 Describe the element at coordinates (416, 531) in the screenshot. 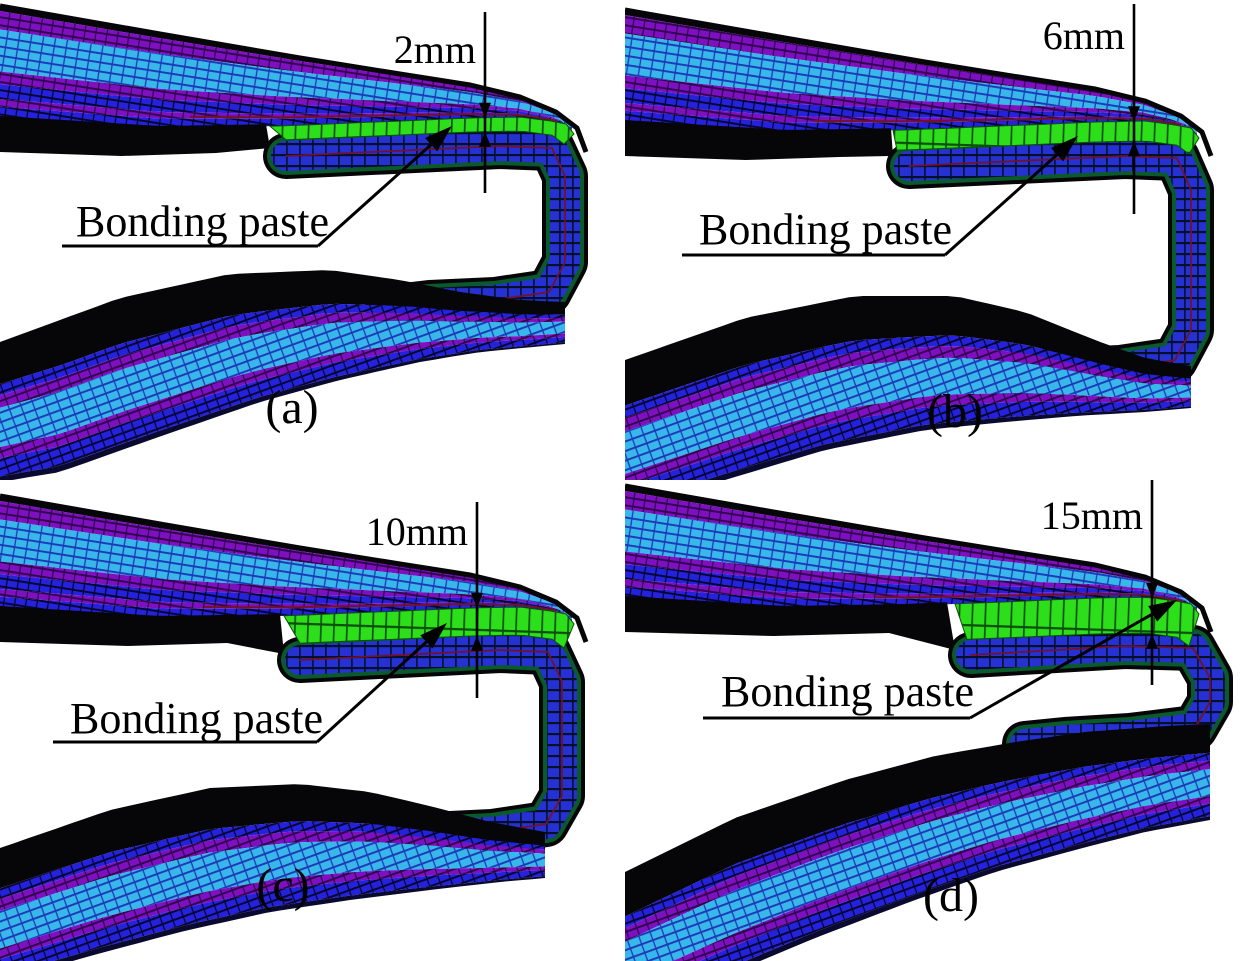

I see `dimension-label: 10mm` at that location.